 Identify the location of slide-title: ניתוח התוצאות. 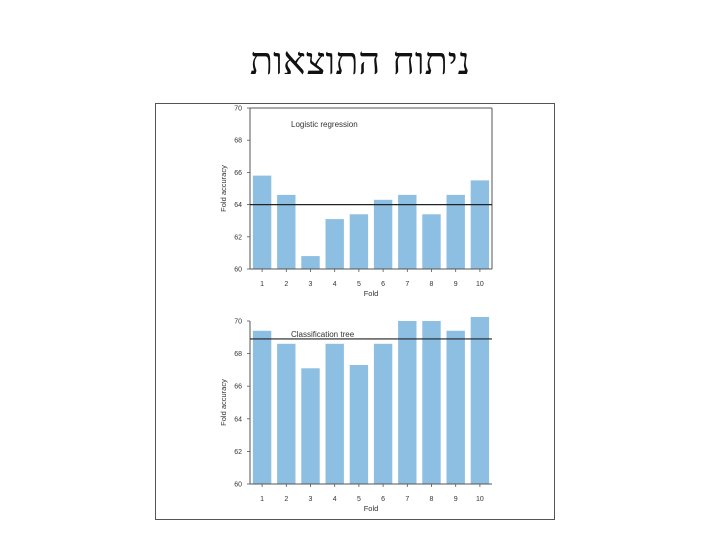
(360, 61).